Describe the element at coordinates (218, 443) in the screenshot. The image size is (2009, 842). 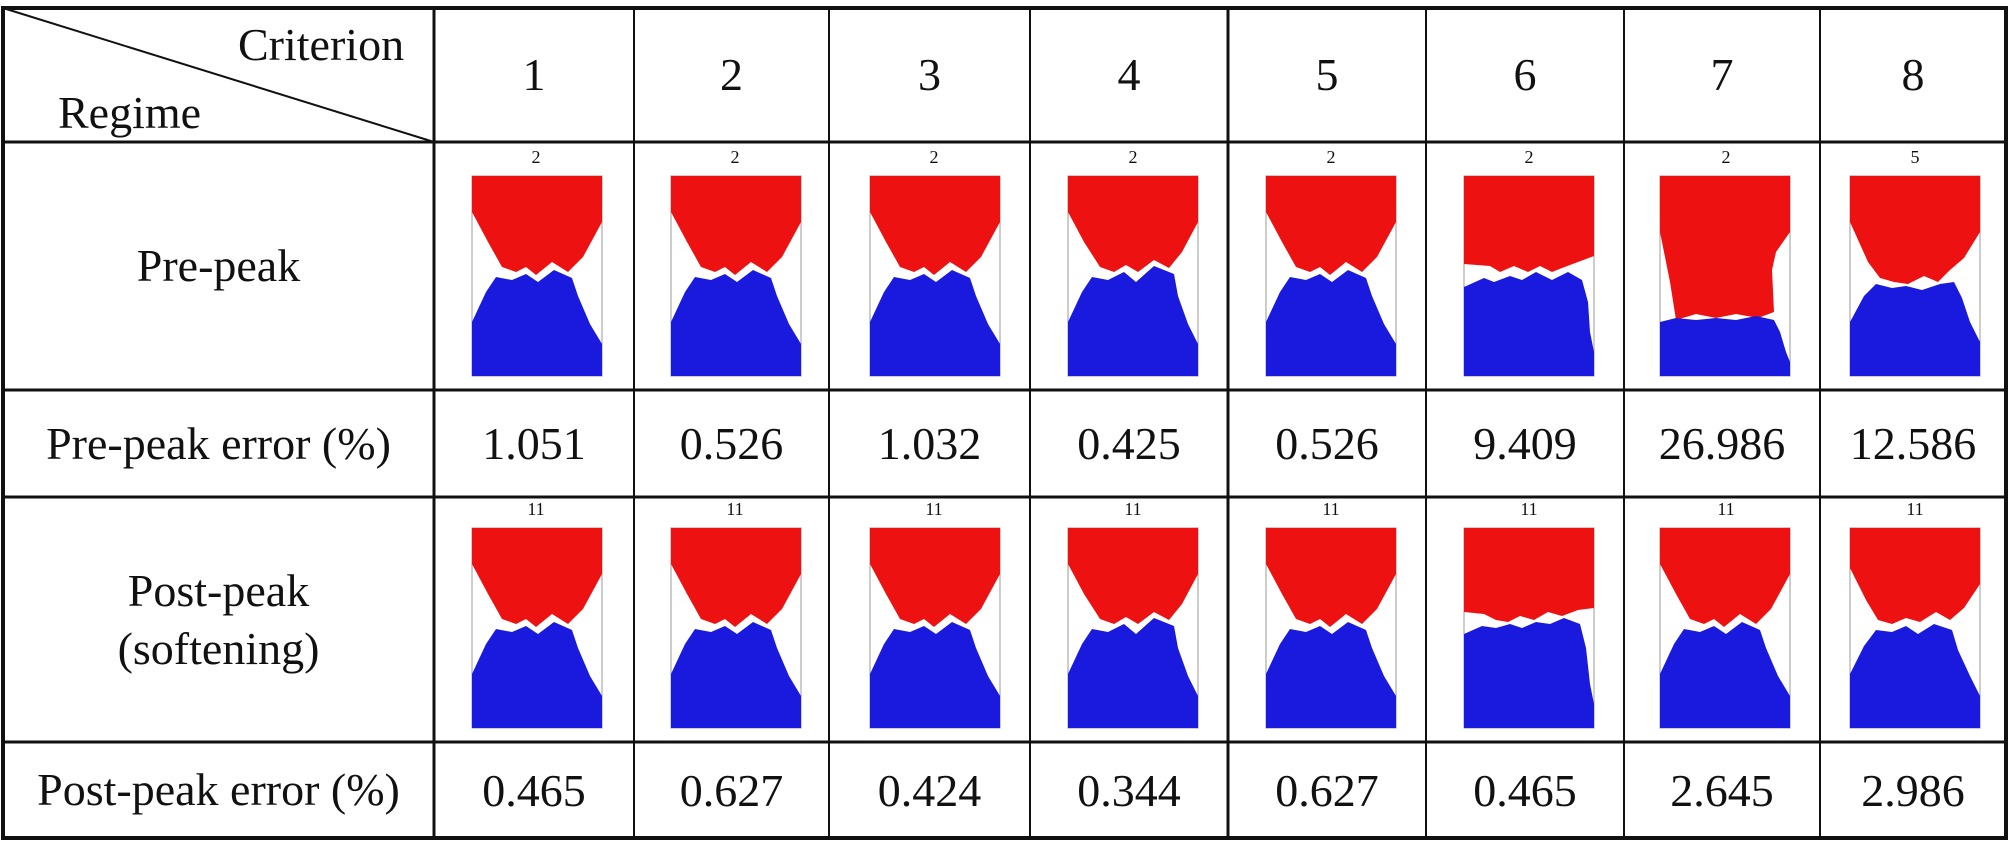
I see `row-label-pre-peak-error: Pre-peak error (%)` at that location.